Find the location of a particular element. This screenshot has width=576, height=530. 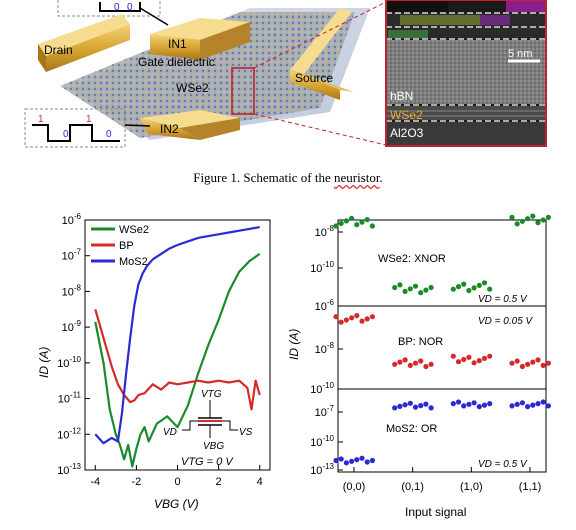

callout-box is located at coordinates (243, 91).